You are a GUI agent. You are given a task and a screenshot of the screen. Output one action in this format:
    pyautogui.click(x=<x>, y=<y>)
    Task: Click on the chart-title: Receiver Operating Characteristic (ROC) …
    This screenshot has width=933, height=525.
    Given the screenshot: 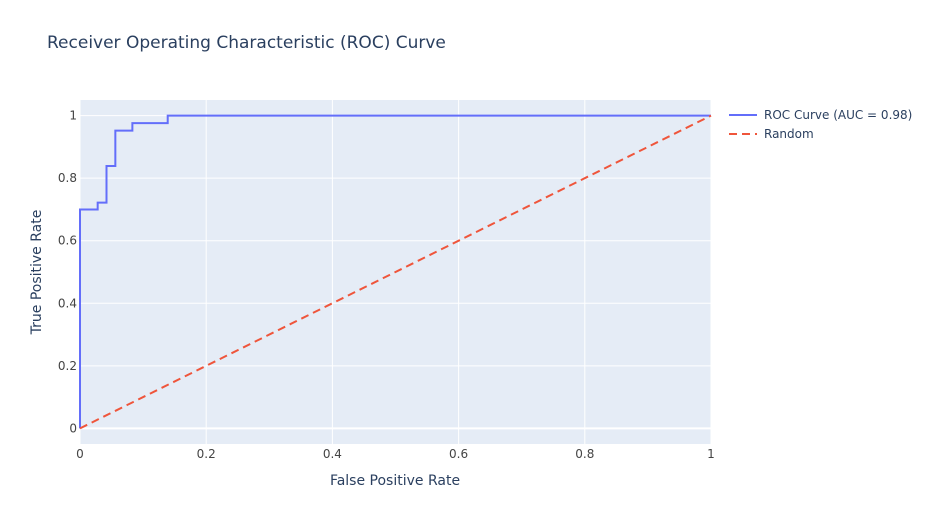 What is the action you would take?
    pyautogui.click(x=246, y=43)
    